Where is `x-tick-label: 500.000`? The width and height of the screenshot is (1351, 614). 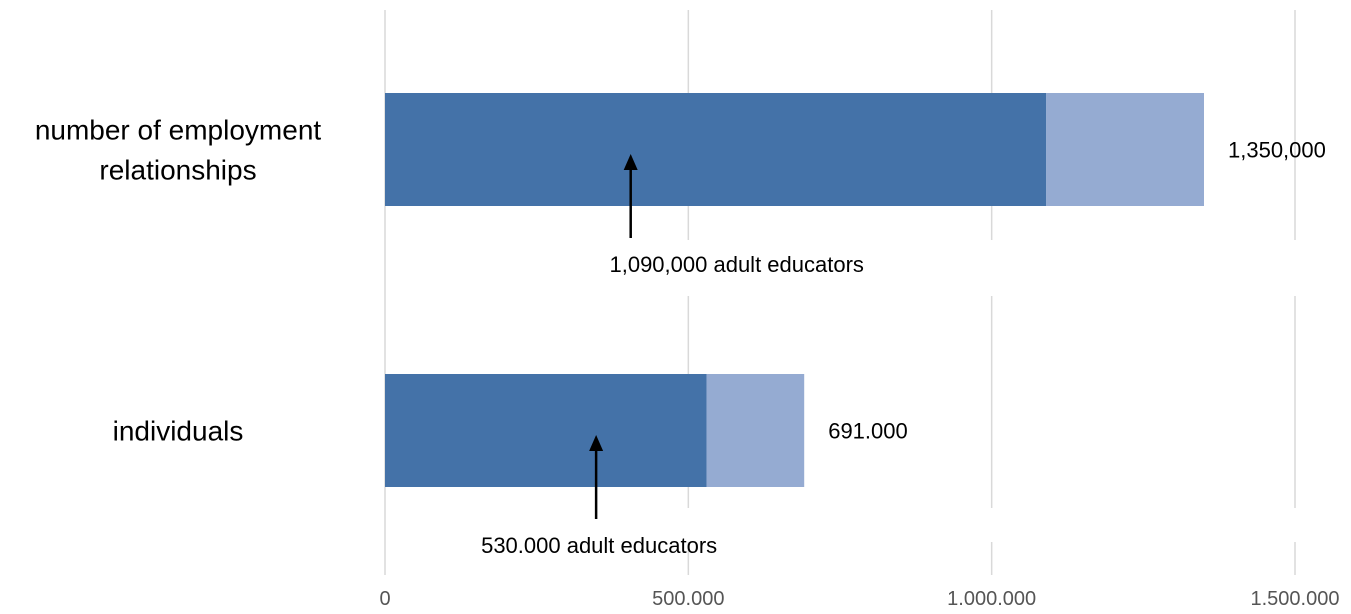 x-tick-label: 500.000 is located at coordinates (688, 599).